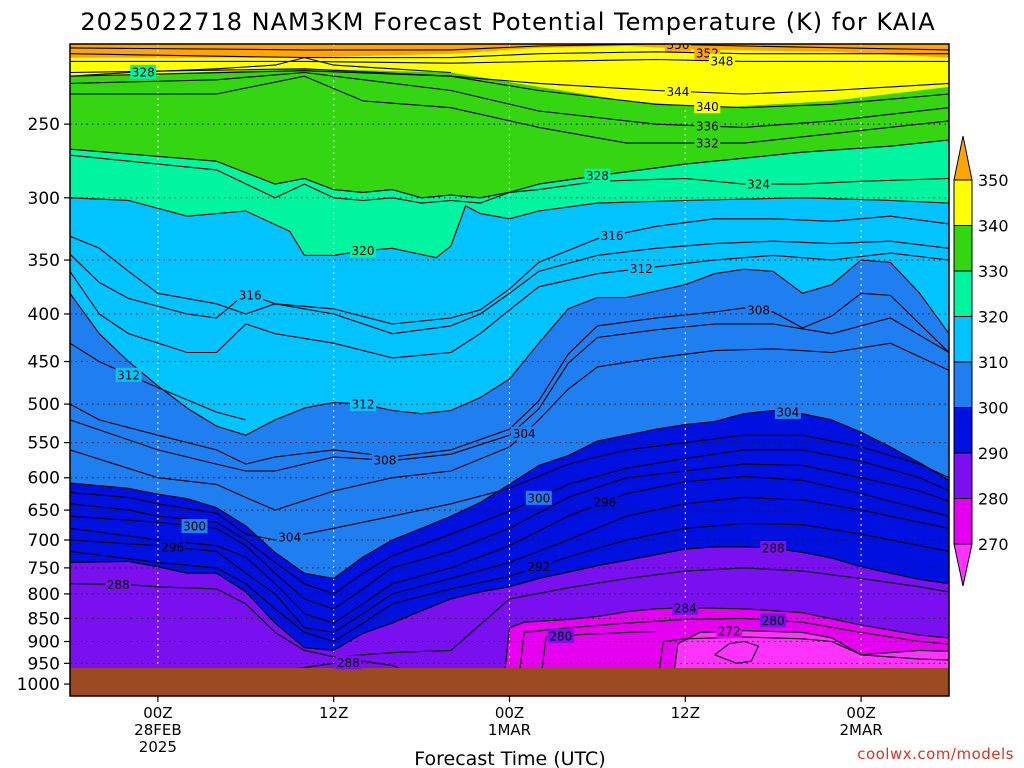  I want to click on terrain, so click(509, 682).